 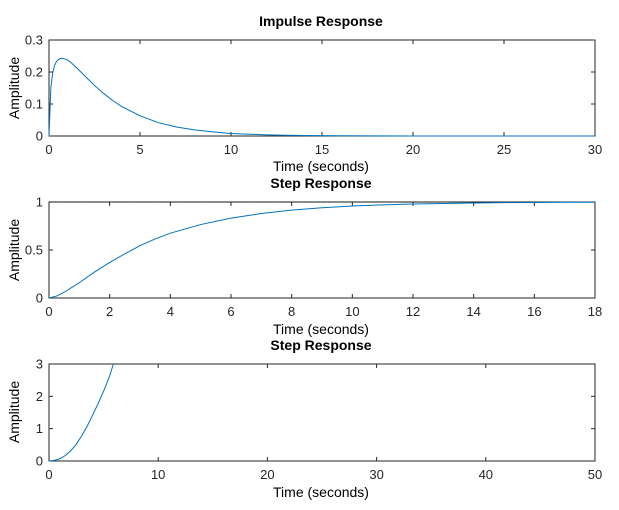 What do you see at coordinates (595, 474) in the screenshot?
I see `x-tick-label: 50` at bounding box center [595, 474].